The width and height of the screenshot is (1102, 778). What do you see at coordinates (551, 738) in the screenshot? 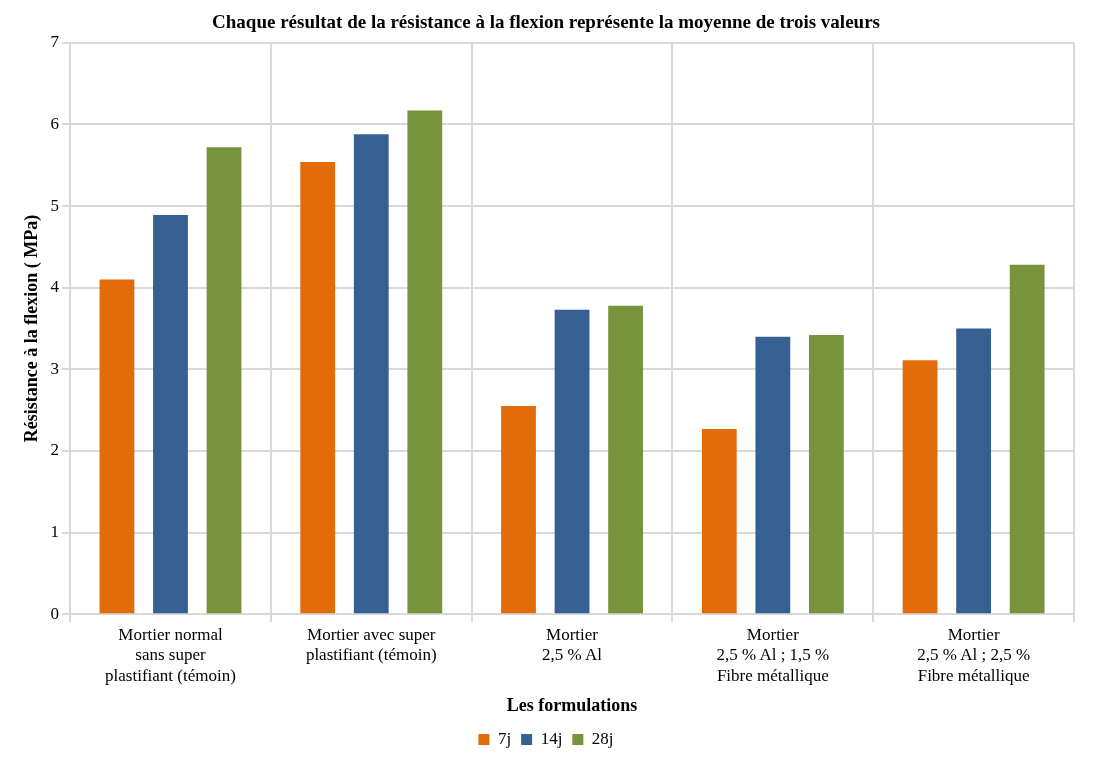
I see `legend-label: 14j` at bounding box center [551, 738].